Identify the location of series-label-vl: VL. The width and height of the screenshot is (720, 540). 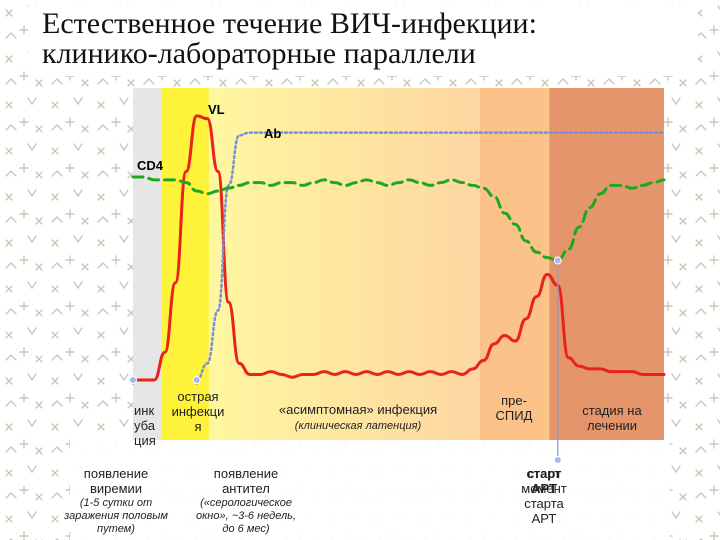
(216, 109).